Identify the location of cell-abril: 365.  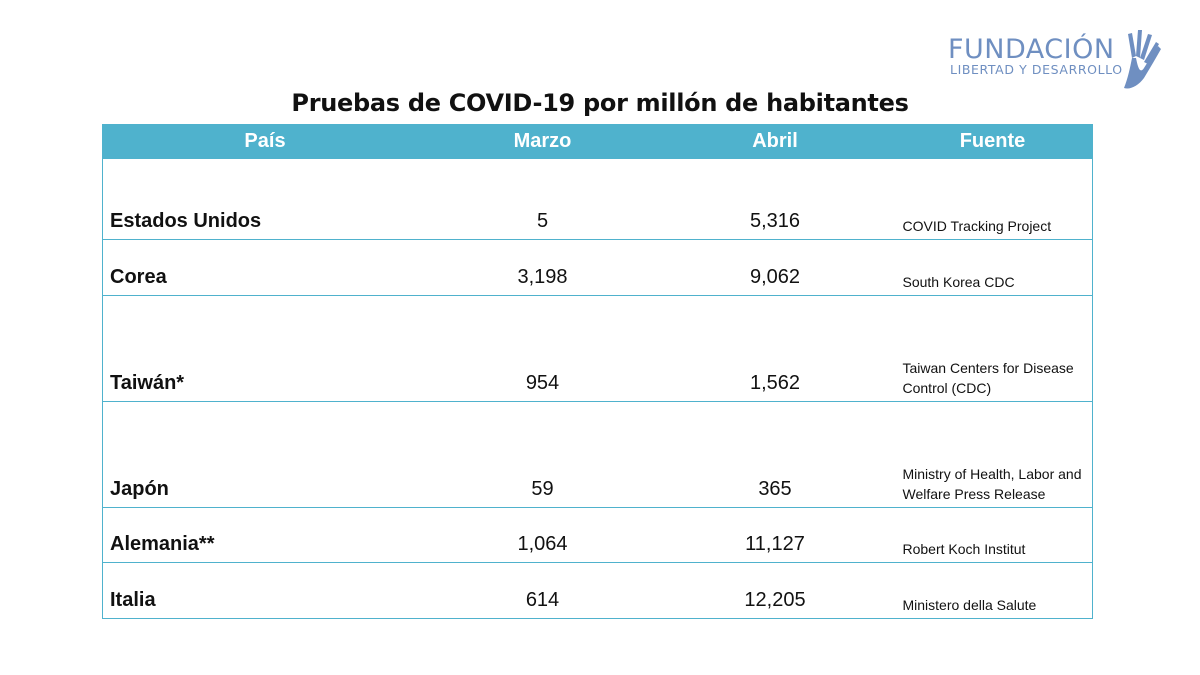
(775, 454).